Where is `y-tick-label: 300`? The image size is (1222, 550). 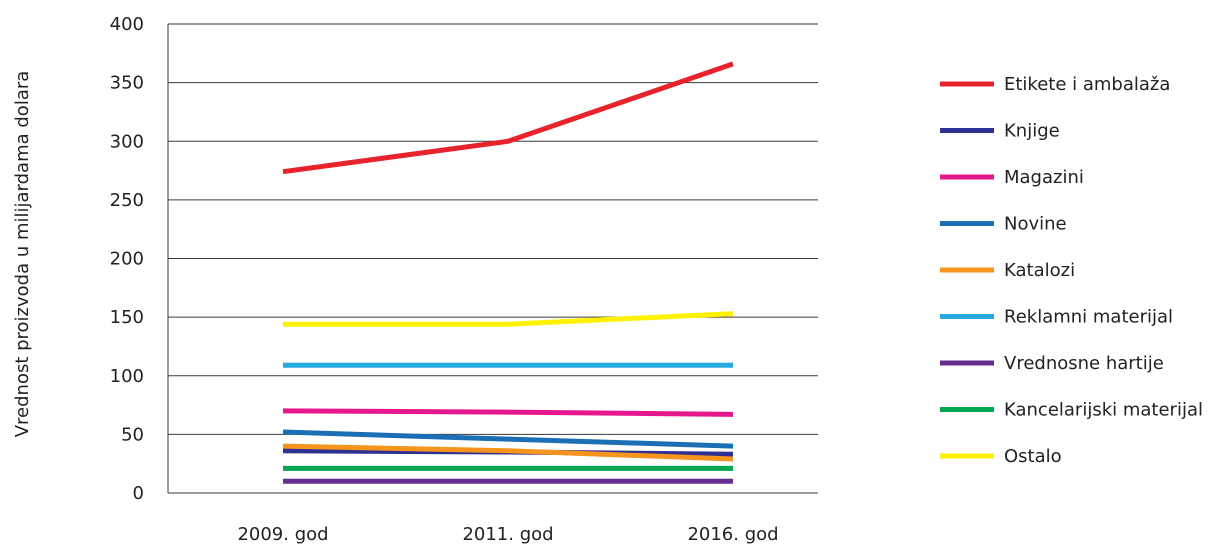
y-tick-label: 300 is located at coordinates (127, 141).